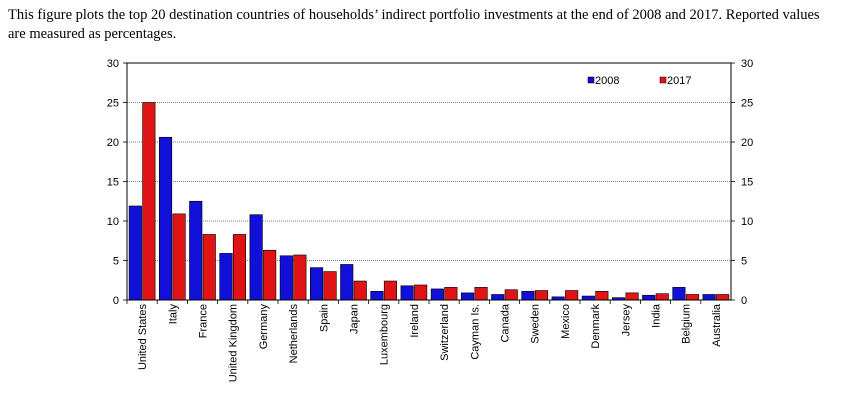 This screenshot has height=414, width=844. What do you see at coordinates (149, 201) in the screenshot?
I see `bar-2017-united-states` at bounding box center [149, 201].